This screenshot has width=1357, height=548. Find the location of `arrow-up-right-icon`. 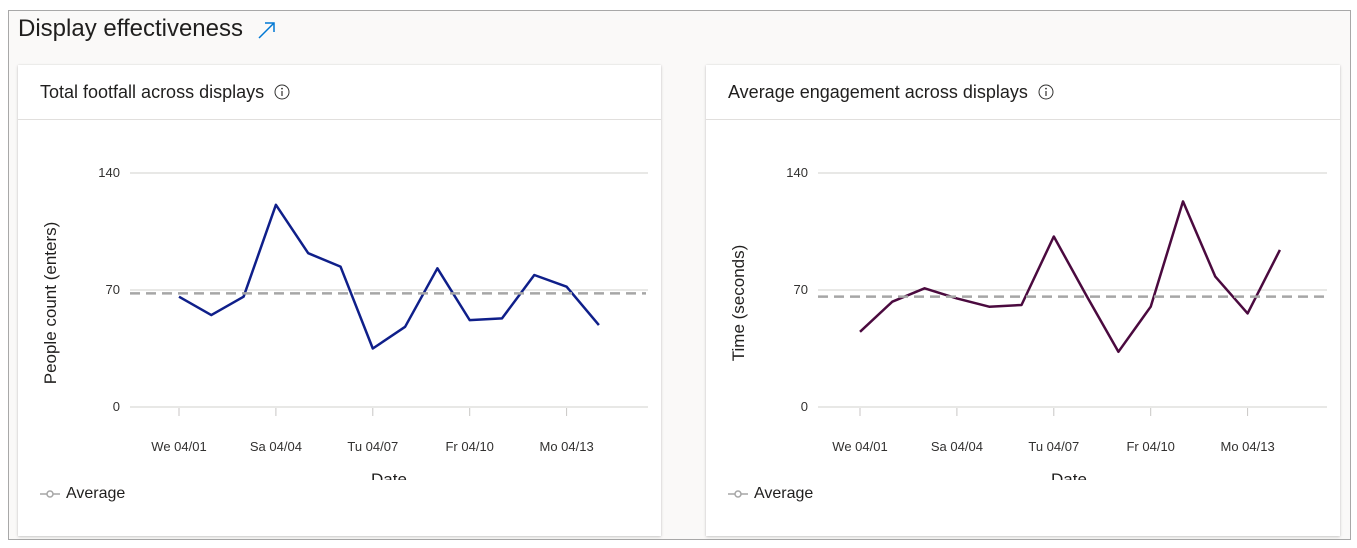

arrow-up-right-icon is located at coordinates (267, 29).